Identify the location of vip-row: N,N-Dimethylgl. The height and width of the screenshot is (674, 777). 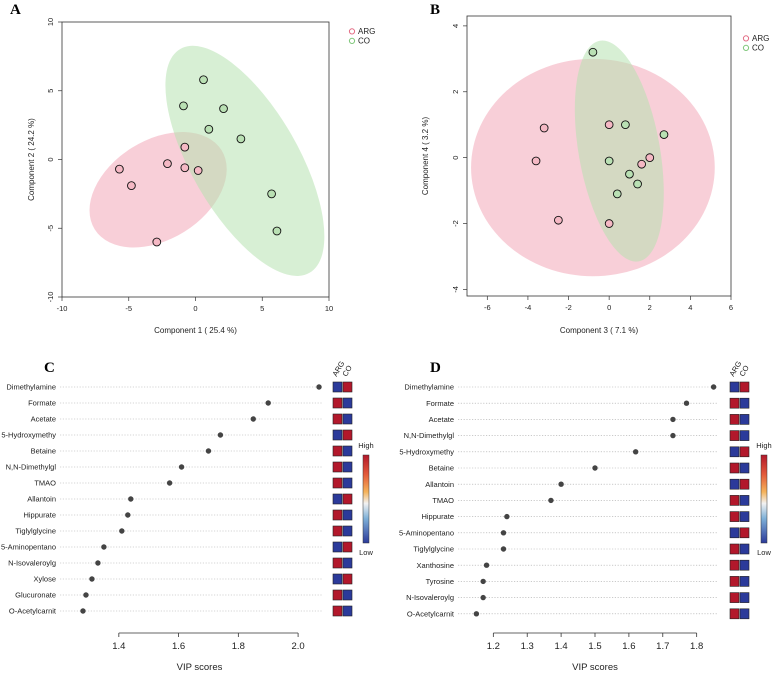
(179, 467).